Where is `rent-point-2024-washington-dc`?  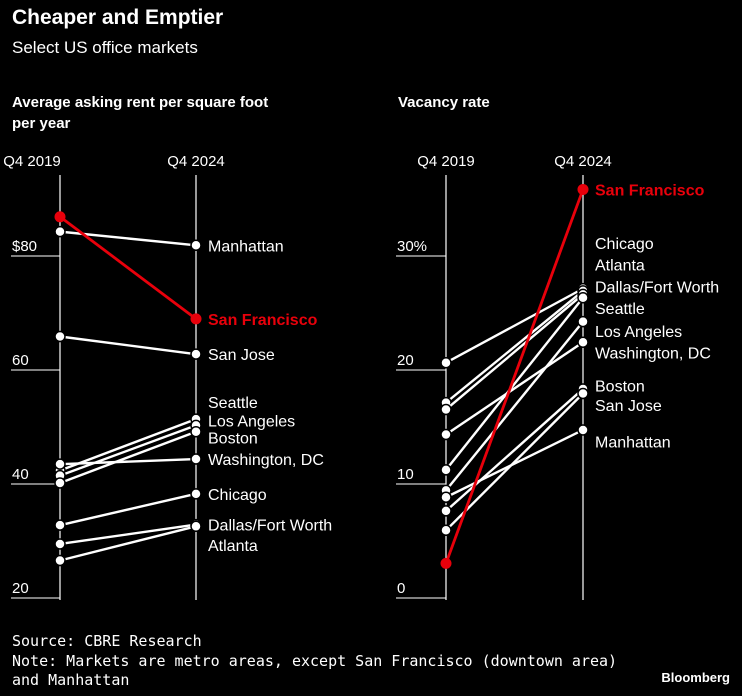
rent-point-2024-washington-dc is located at coordinates (196, 459).